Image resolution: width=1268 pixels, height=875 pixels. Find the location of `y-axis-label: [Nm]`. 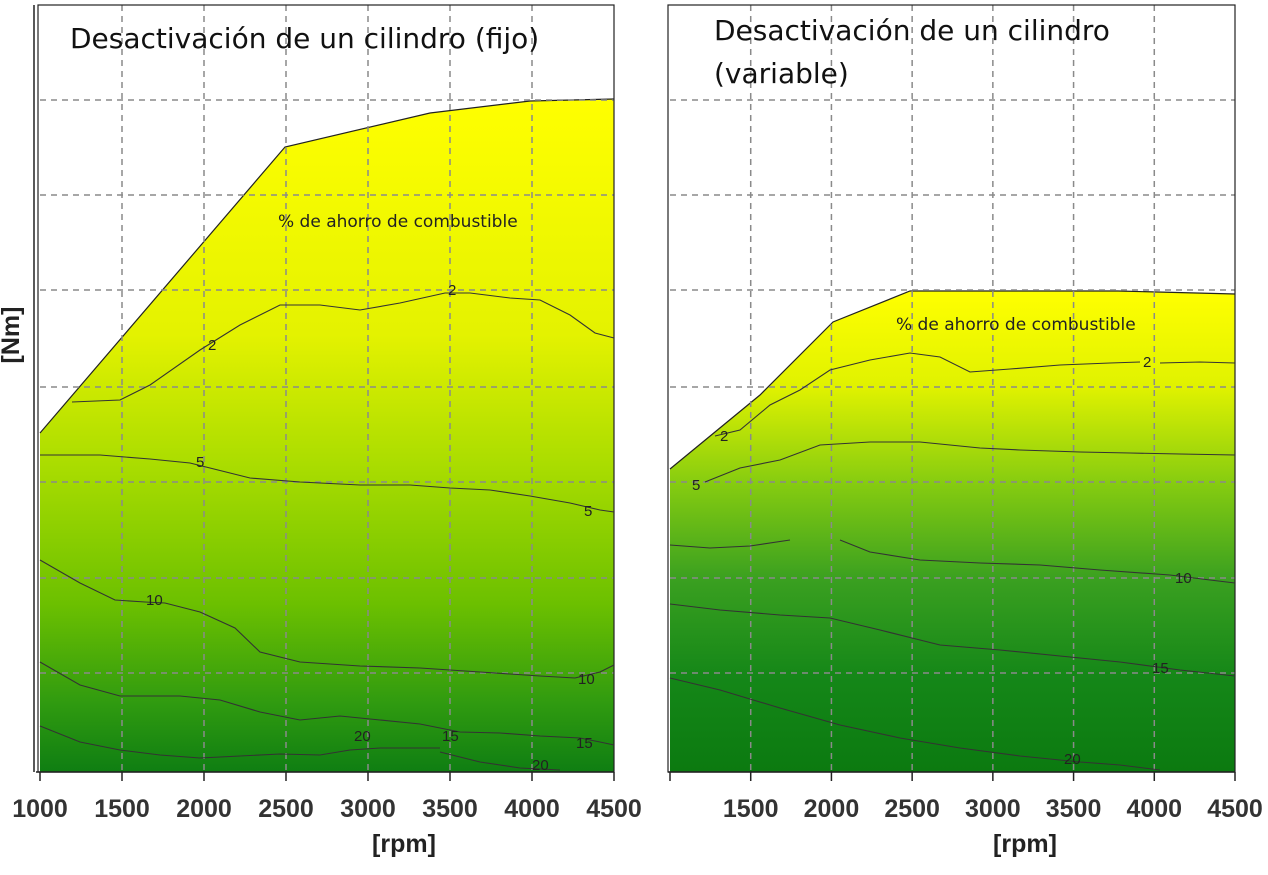

y-axis-label: [Nm] is located at coordinates (12, 335).